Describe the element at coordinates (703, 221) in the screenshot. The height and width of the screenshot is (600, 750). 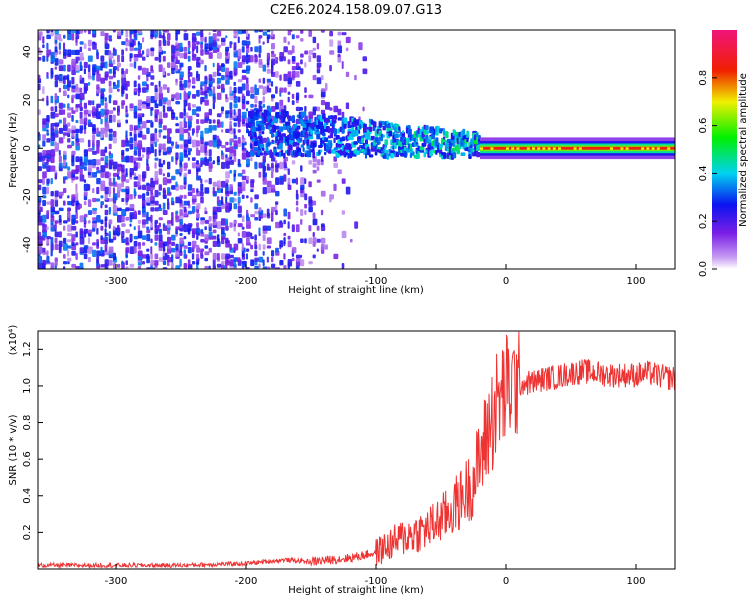
I see `colorbar-tick-label: 0.2` at that location.